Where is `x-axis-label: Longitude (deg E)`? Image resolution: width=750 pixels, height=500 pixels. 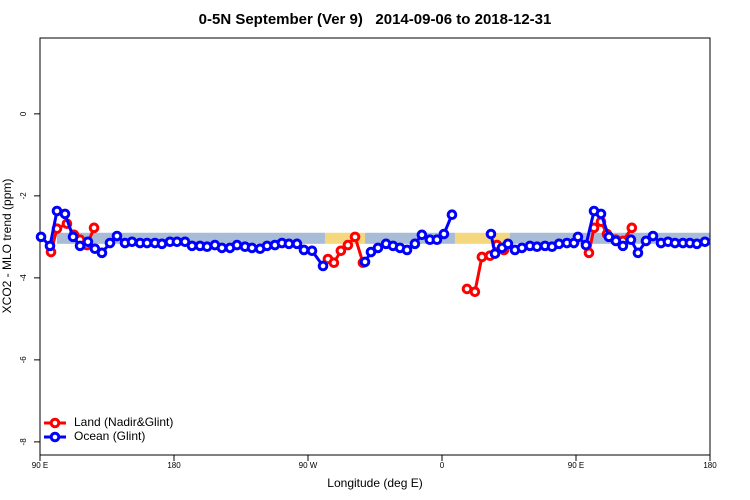
x-axis-label: Longitude (deg E) is located at coordinates (374, 483).